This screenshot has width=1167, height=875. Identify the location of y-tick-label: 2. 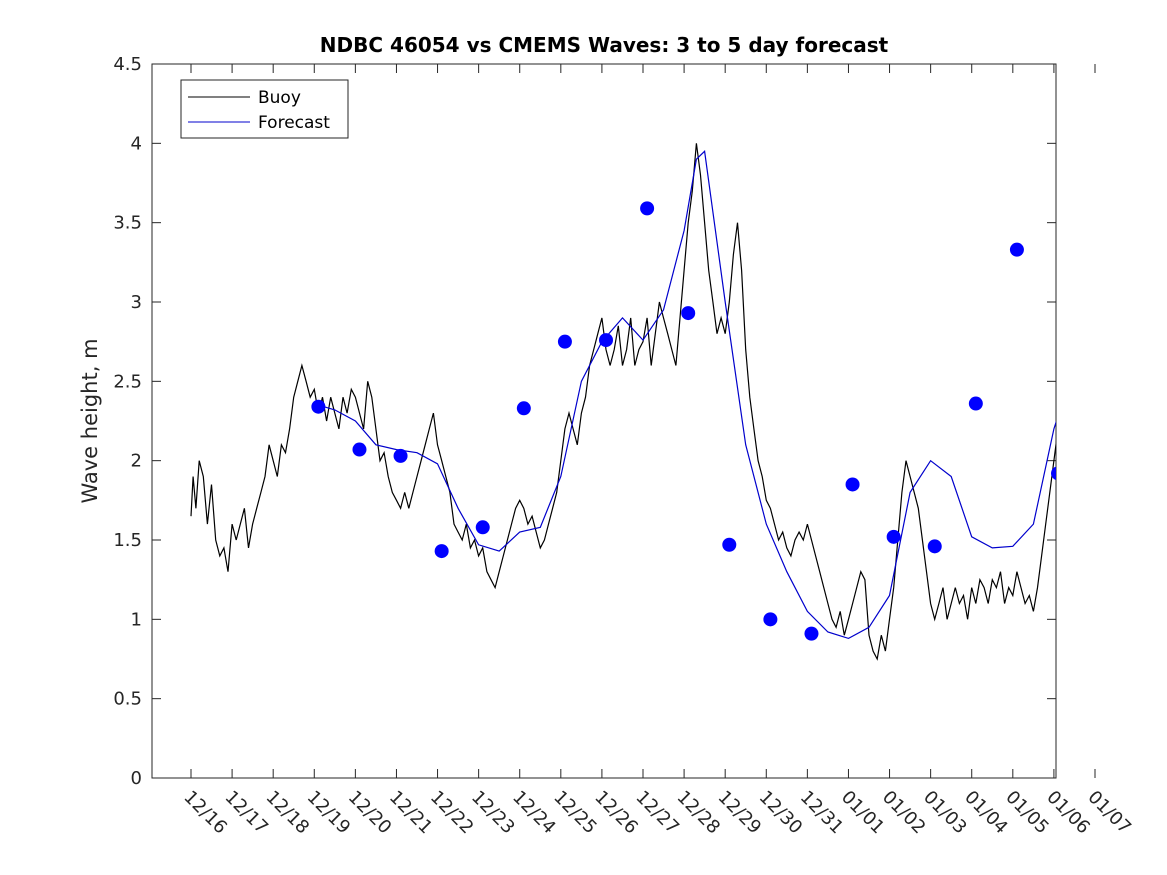
(136, 461).